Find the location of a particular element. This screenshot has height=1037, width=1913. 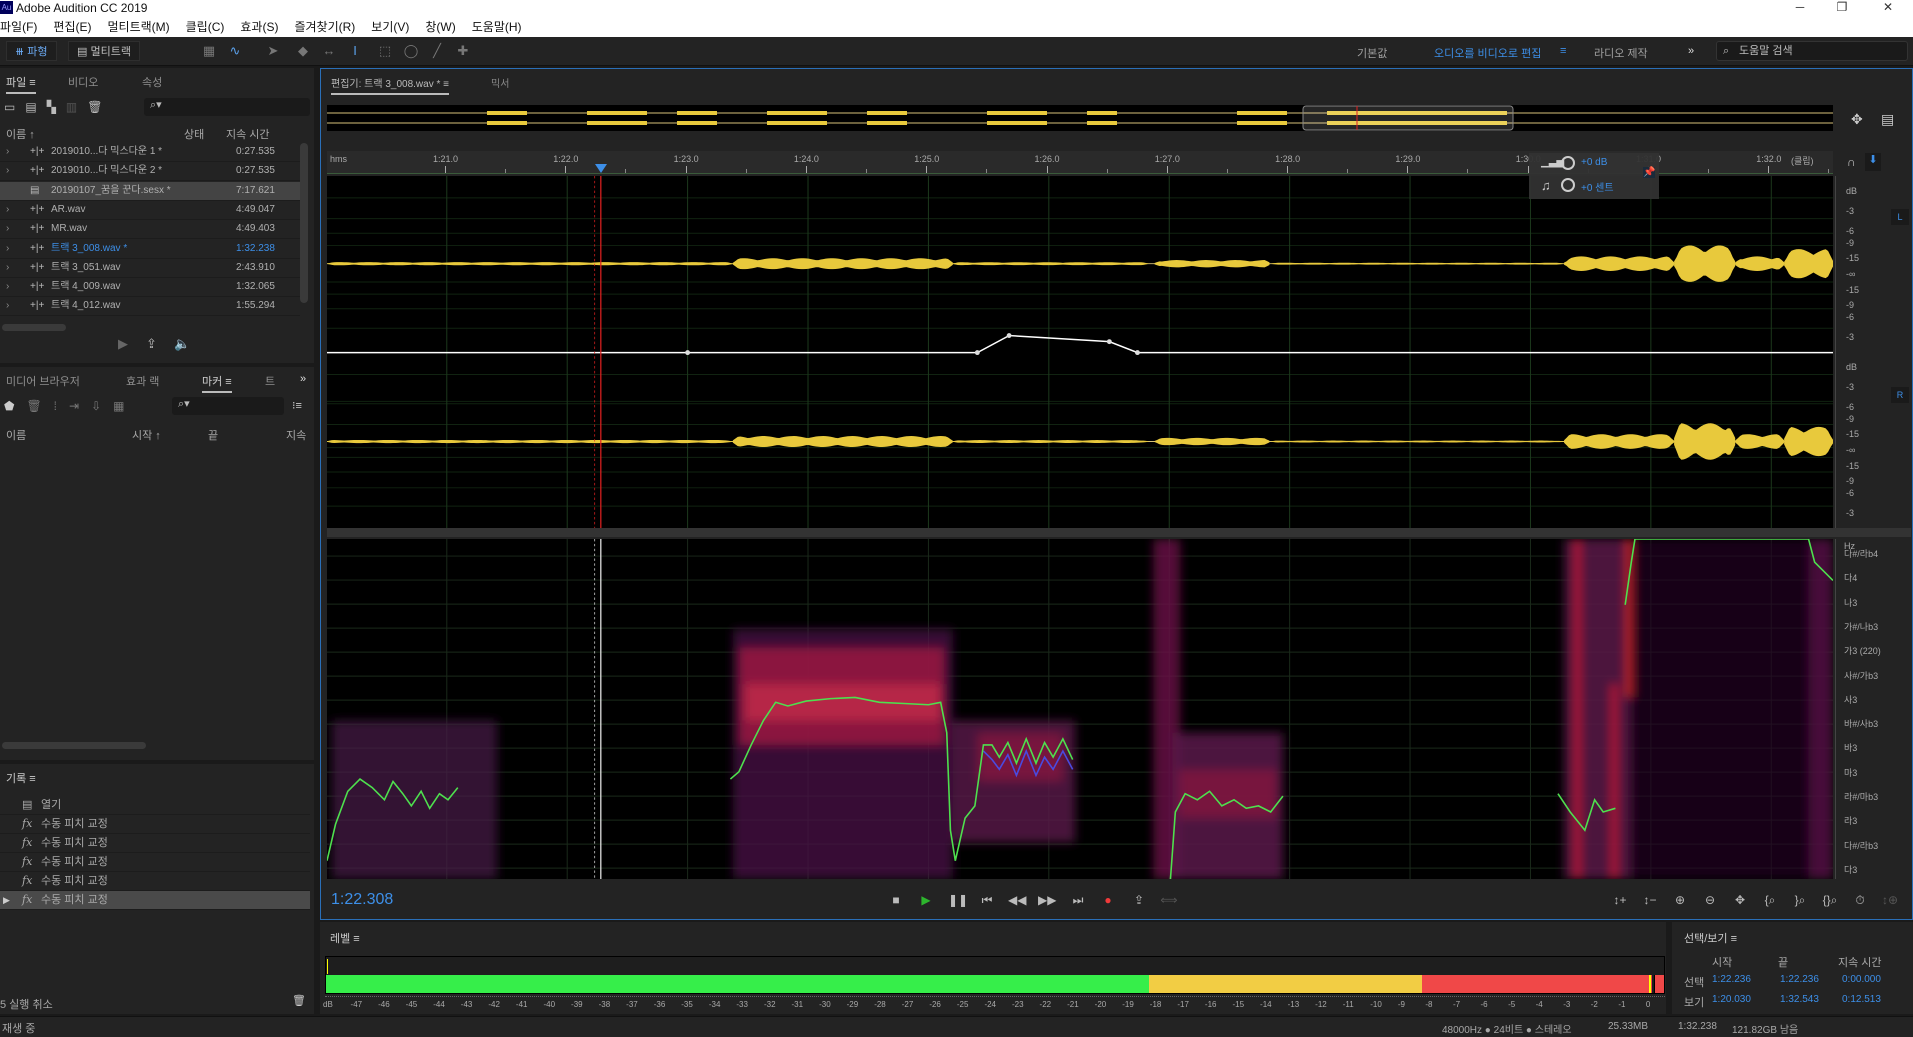

add-marker-icon: ⬟ is located at coordinates (15, 406).